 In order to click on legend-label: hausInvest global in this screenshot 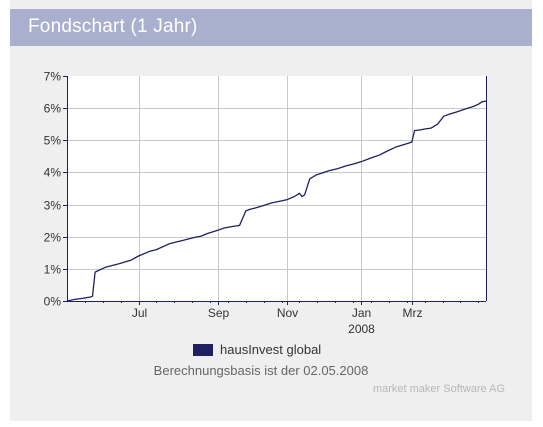, I will do `click(271, 349)`.